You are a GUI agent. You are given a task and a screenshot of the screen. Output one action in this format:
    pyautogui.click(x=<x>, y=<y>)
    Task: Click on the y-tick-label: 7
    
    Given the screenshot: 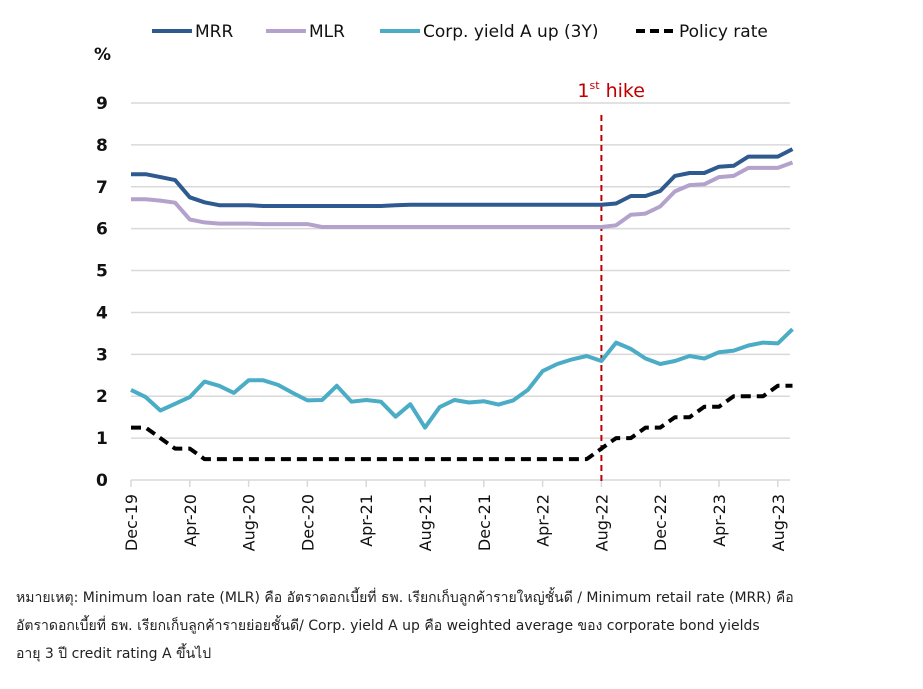 What is the action you would take?
    pyautogui.click(x=102, y=188)
    